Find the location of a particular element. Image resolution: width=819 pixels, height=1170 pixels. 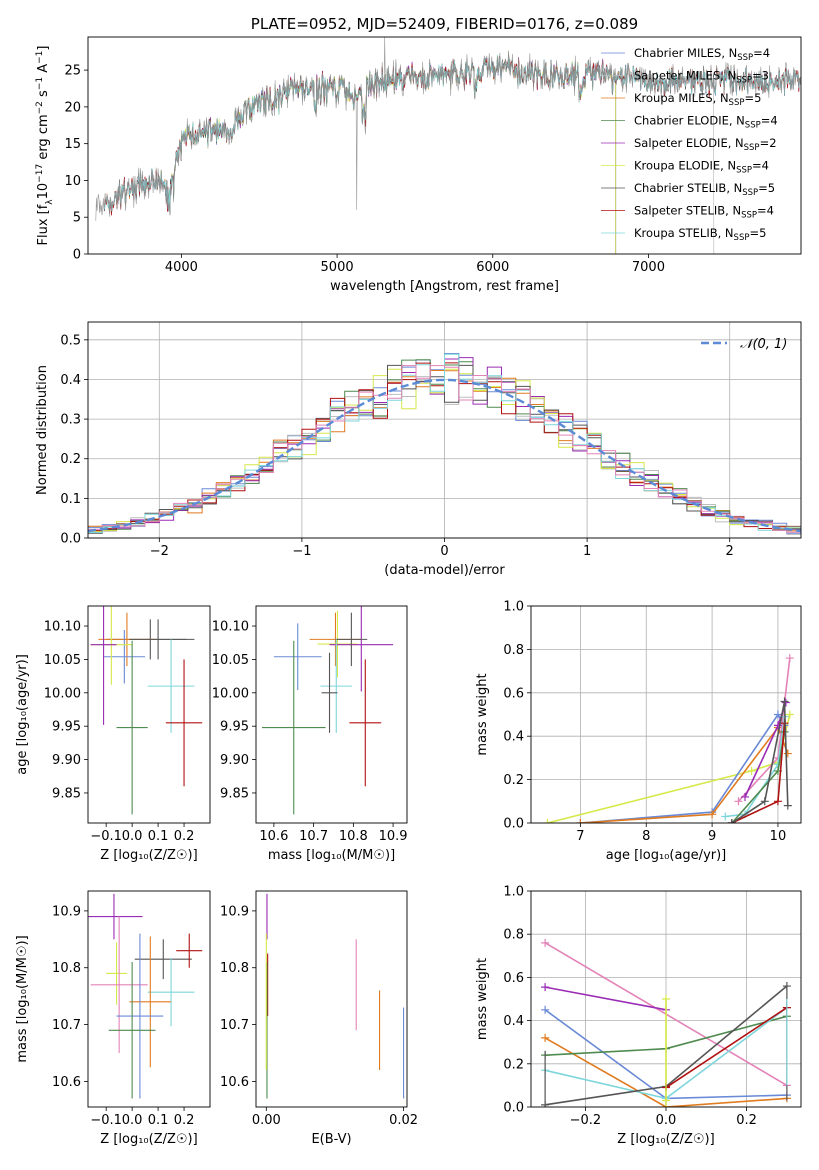

y-tick-label: 10.8 is located at coordinates (66, 968).